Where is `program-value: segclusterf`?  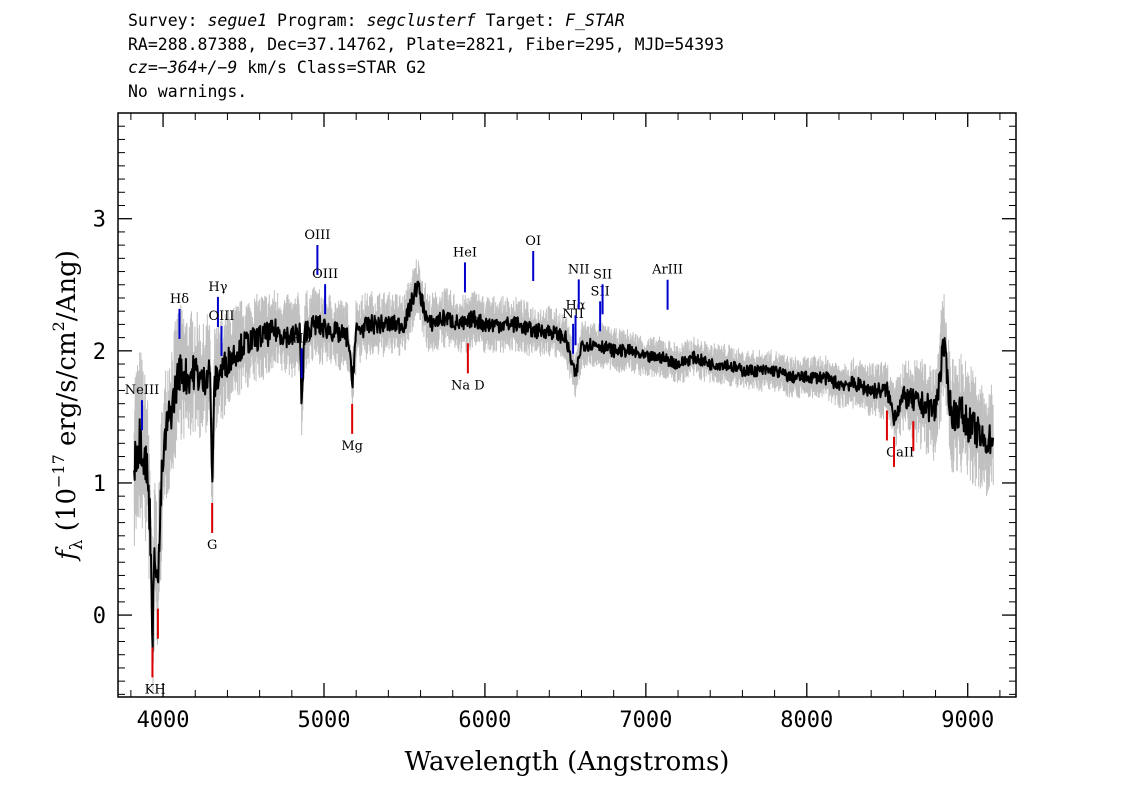 program-value: segclusterf is located at coordinates (421, 20).